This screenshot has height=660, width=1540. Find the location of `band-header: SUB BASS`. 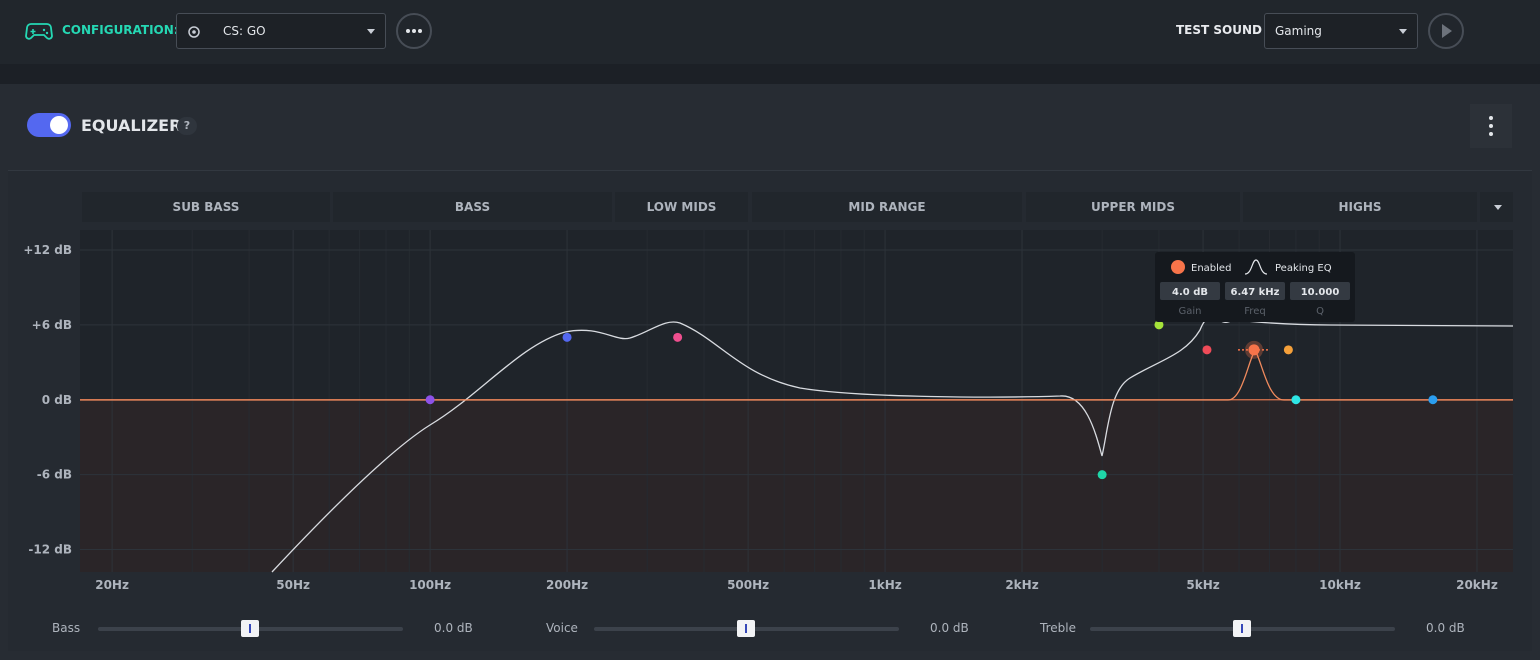

band-header: SUB BASS is located at coordinates (206, 207).